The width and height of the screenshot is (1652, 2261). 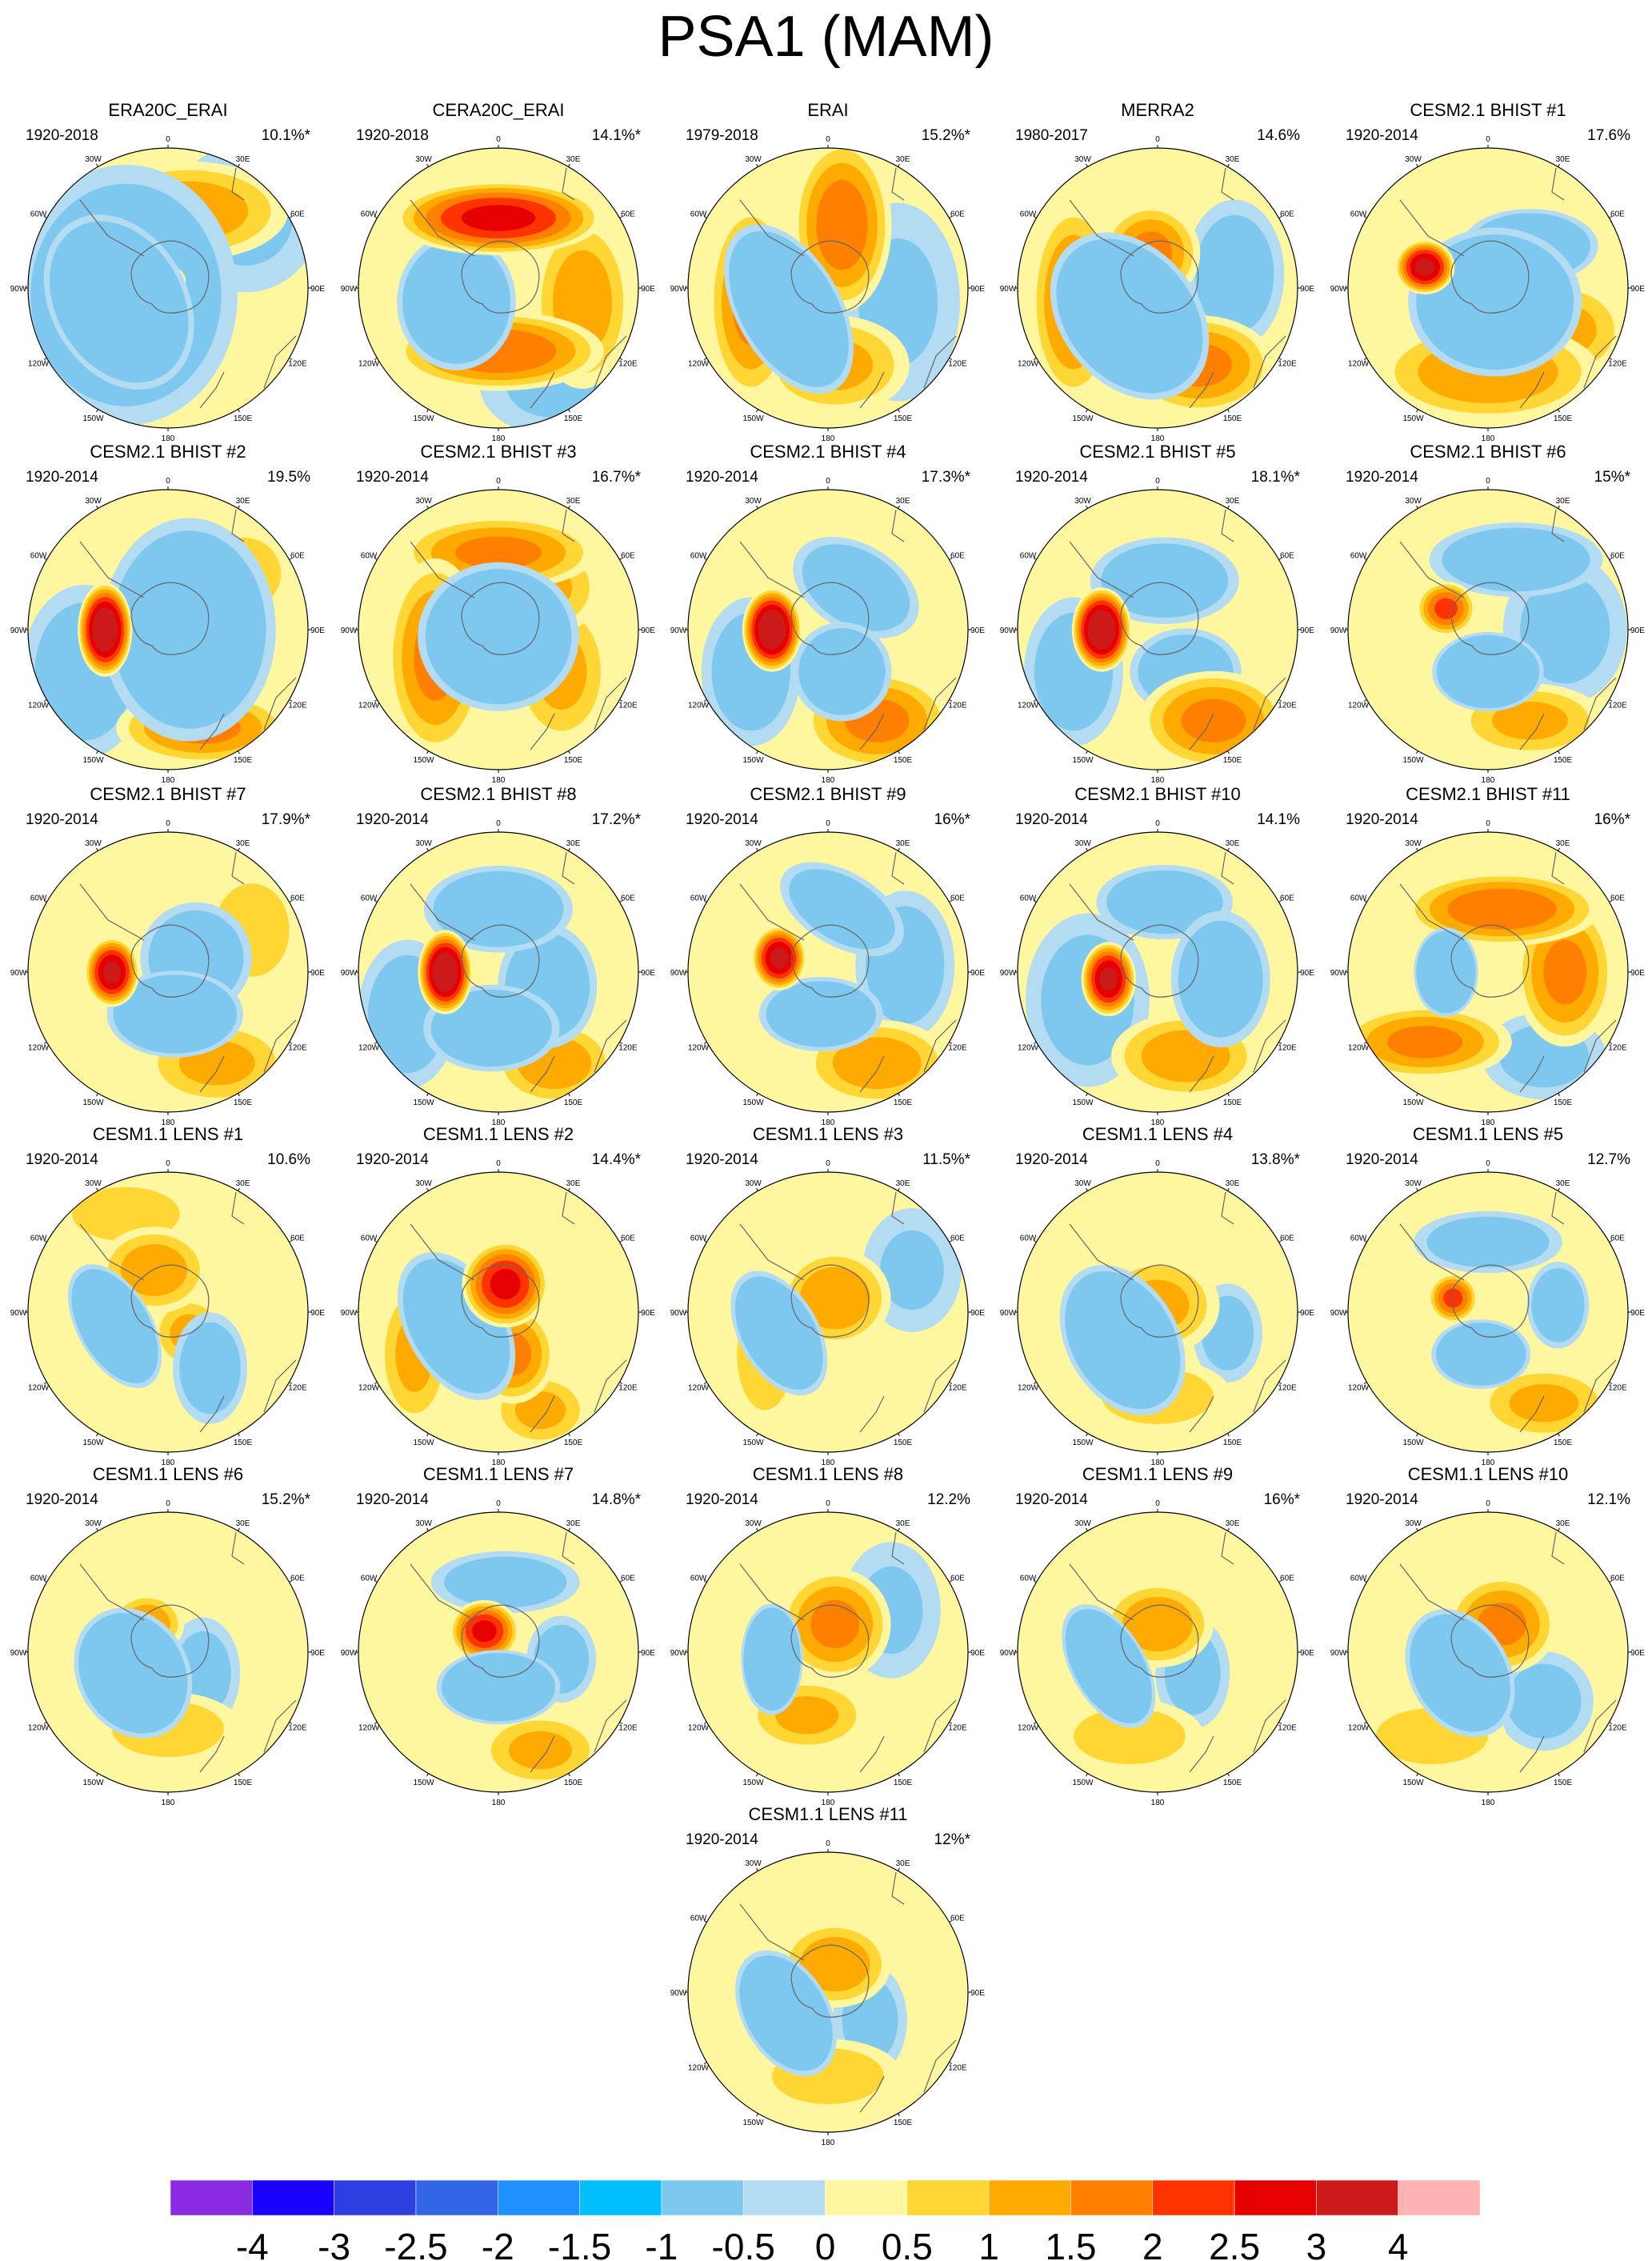 I want to click on panel-variance-percent: 13.8%*, so click(x=1275, y=1160).